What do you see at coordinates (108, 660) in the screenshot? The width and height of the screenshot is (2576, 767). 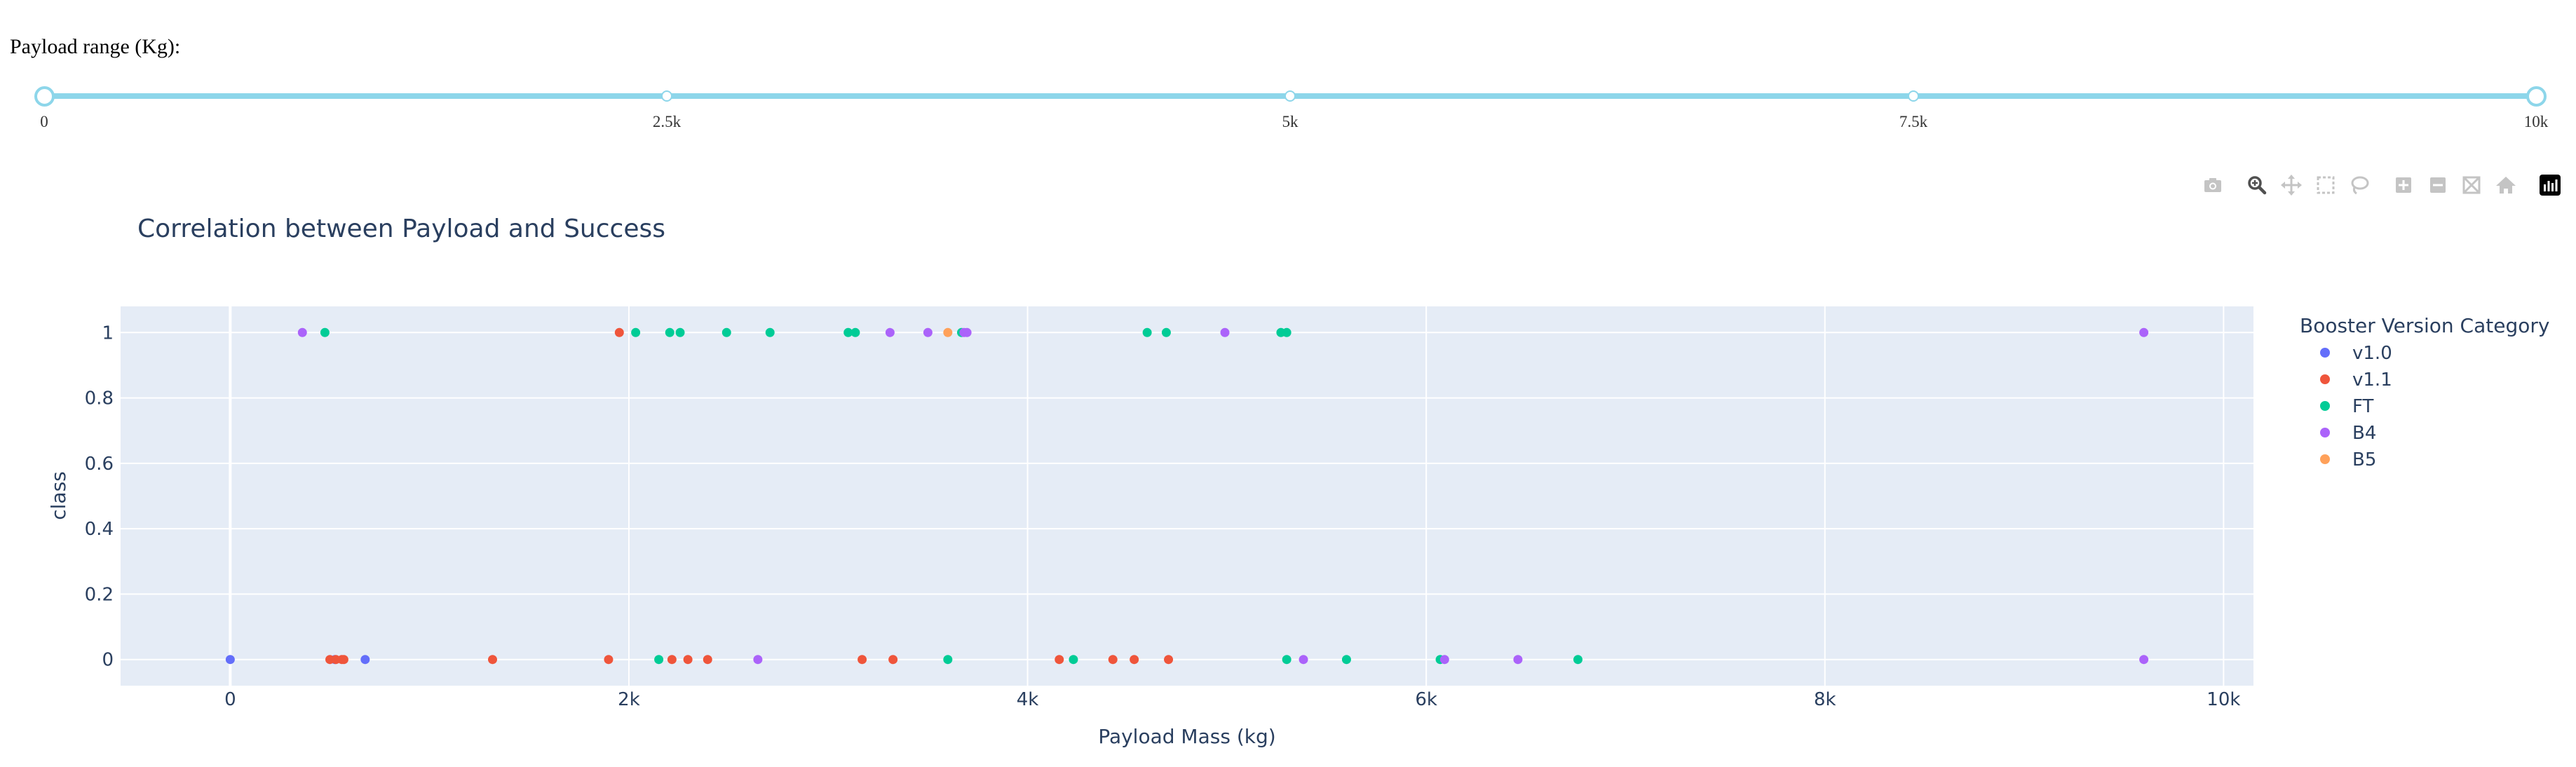 I see `y-tick-label: 0` at bounding box center [108, 660].